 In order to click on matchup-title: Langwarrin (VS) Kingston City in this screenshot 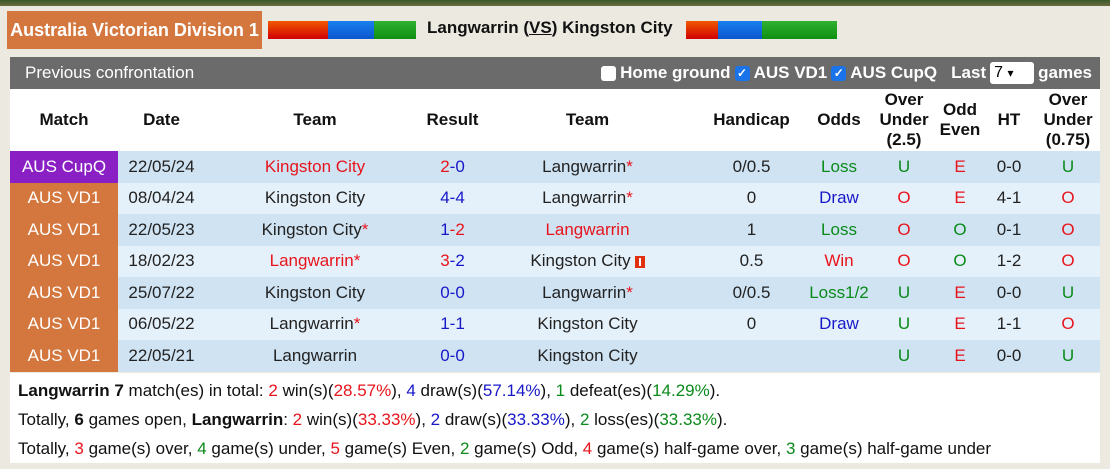, I will do `click(550, 27)`.